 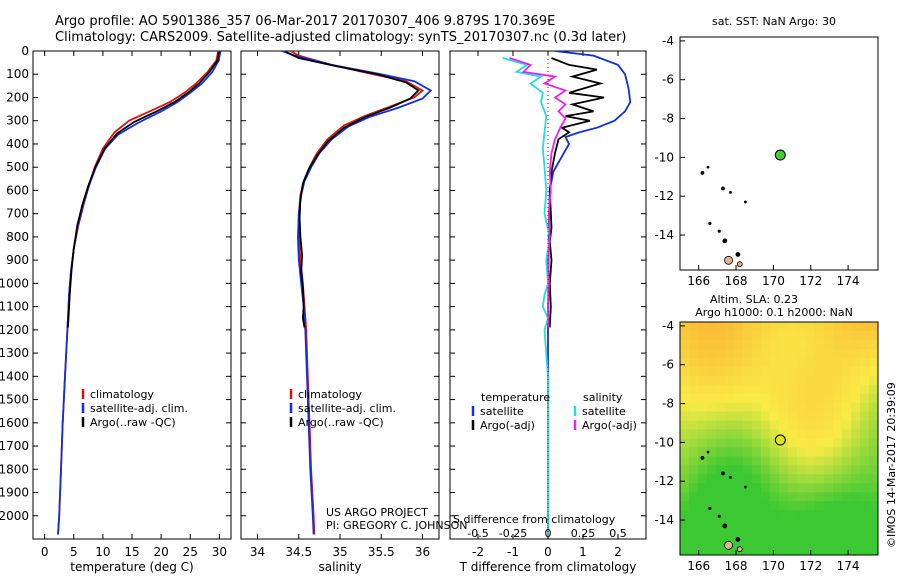 What do you see at coordinates (14, 307) in the screenshot?
I see `depth-tick-label: 1100` at bounding box center [14, 307].